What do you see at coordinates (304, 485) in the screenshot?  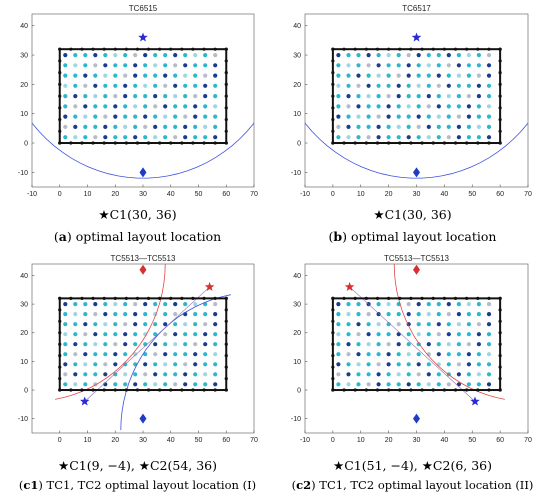 I see `caption-c2-label: c2` at bounding box center [304, 485].